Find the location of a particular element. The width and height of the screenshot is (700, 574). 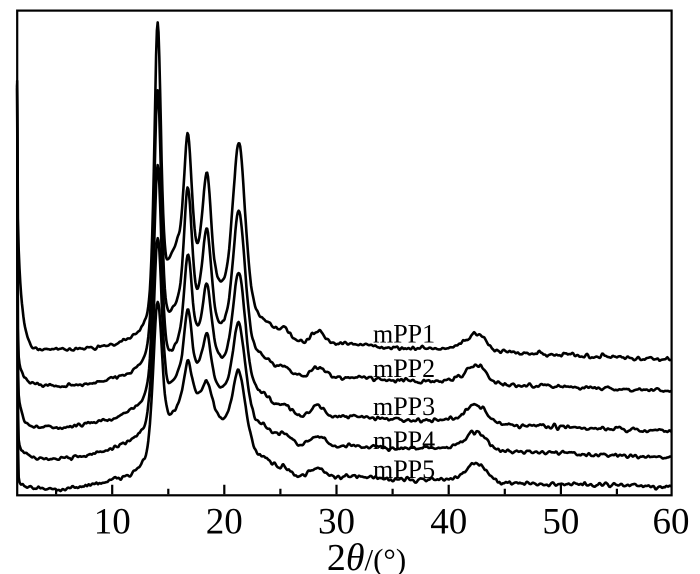

svg-text: 50 is located at coordinates (560, 522).